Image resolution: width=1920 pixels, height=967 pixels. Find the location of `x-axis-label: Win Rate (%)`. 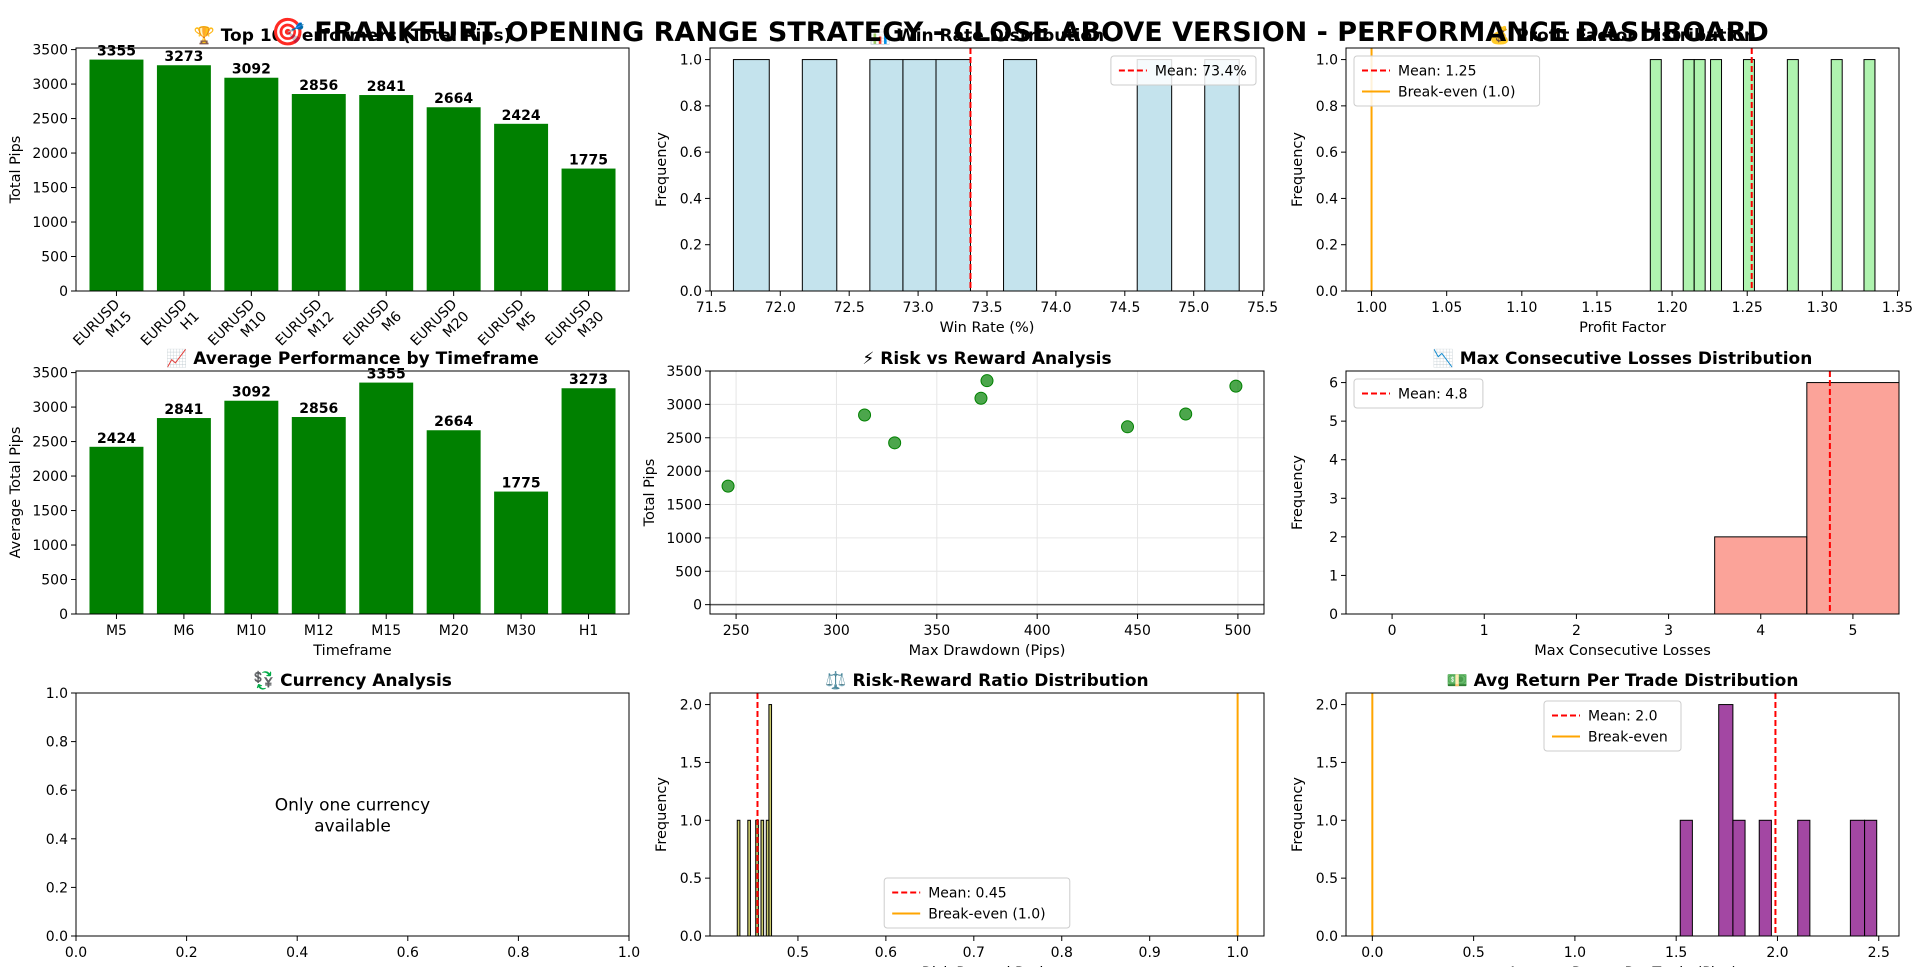

x-axis-label: Win Rate (%) is located at coordinates (987, 328).